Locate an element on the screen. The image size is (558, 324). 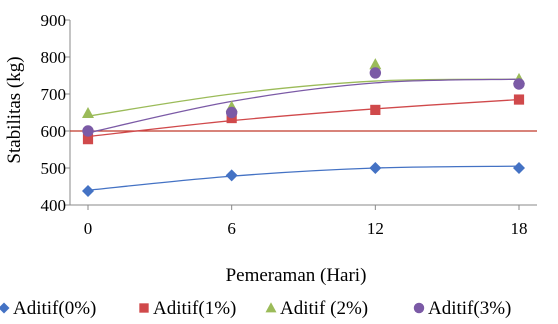
legend-label: Aditif(1%) is located at coordinates (194, 308).